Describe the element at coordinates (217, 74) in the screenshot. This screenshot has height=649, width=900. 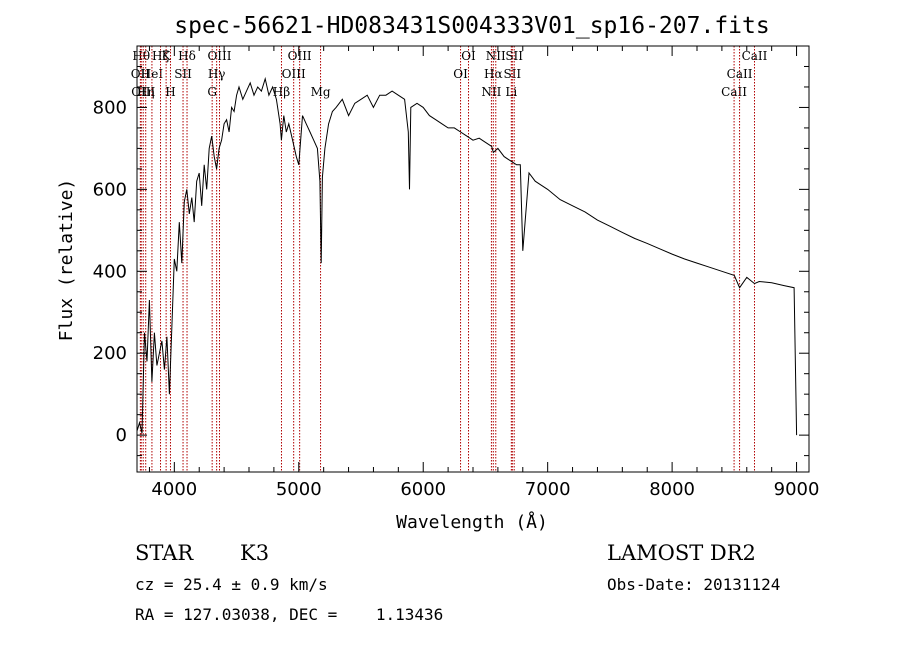
I see `spectral-line-label: Hγ` at that location.